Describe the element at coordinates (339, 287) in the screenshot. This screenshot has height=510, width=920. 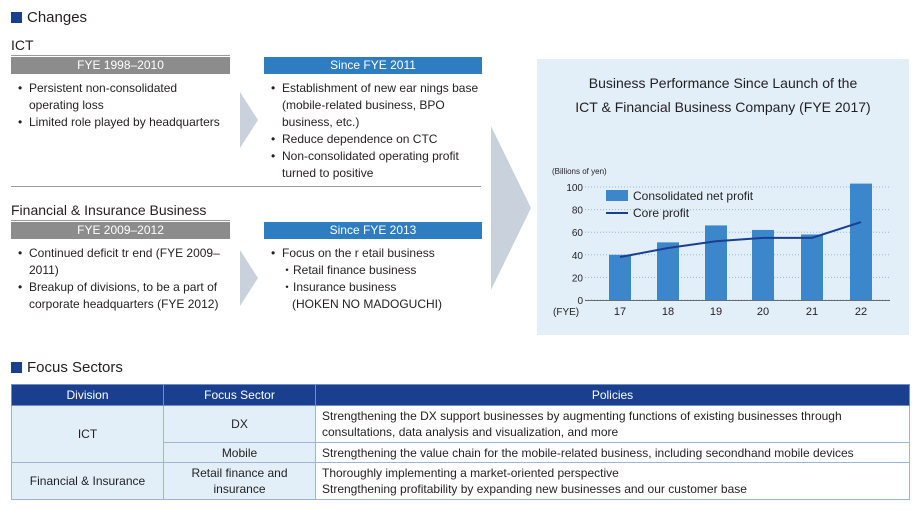
I see `fin-since-sub-2: ・Insurance business` at that location.